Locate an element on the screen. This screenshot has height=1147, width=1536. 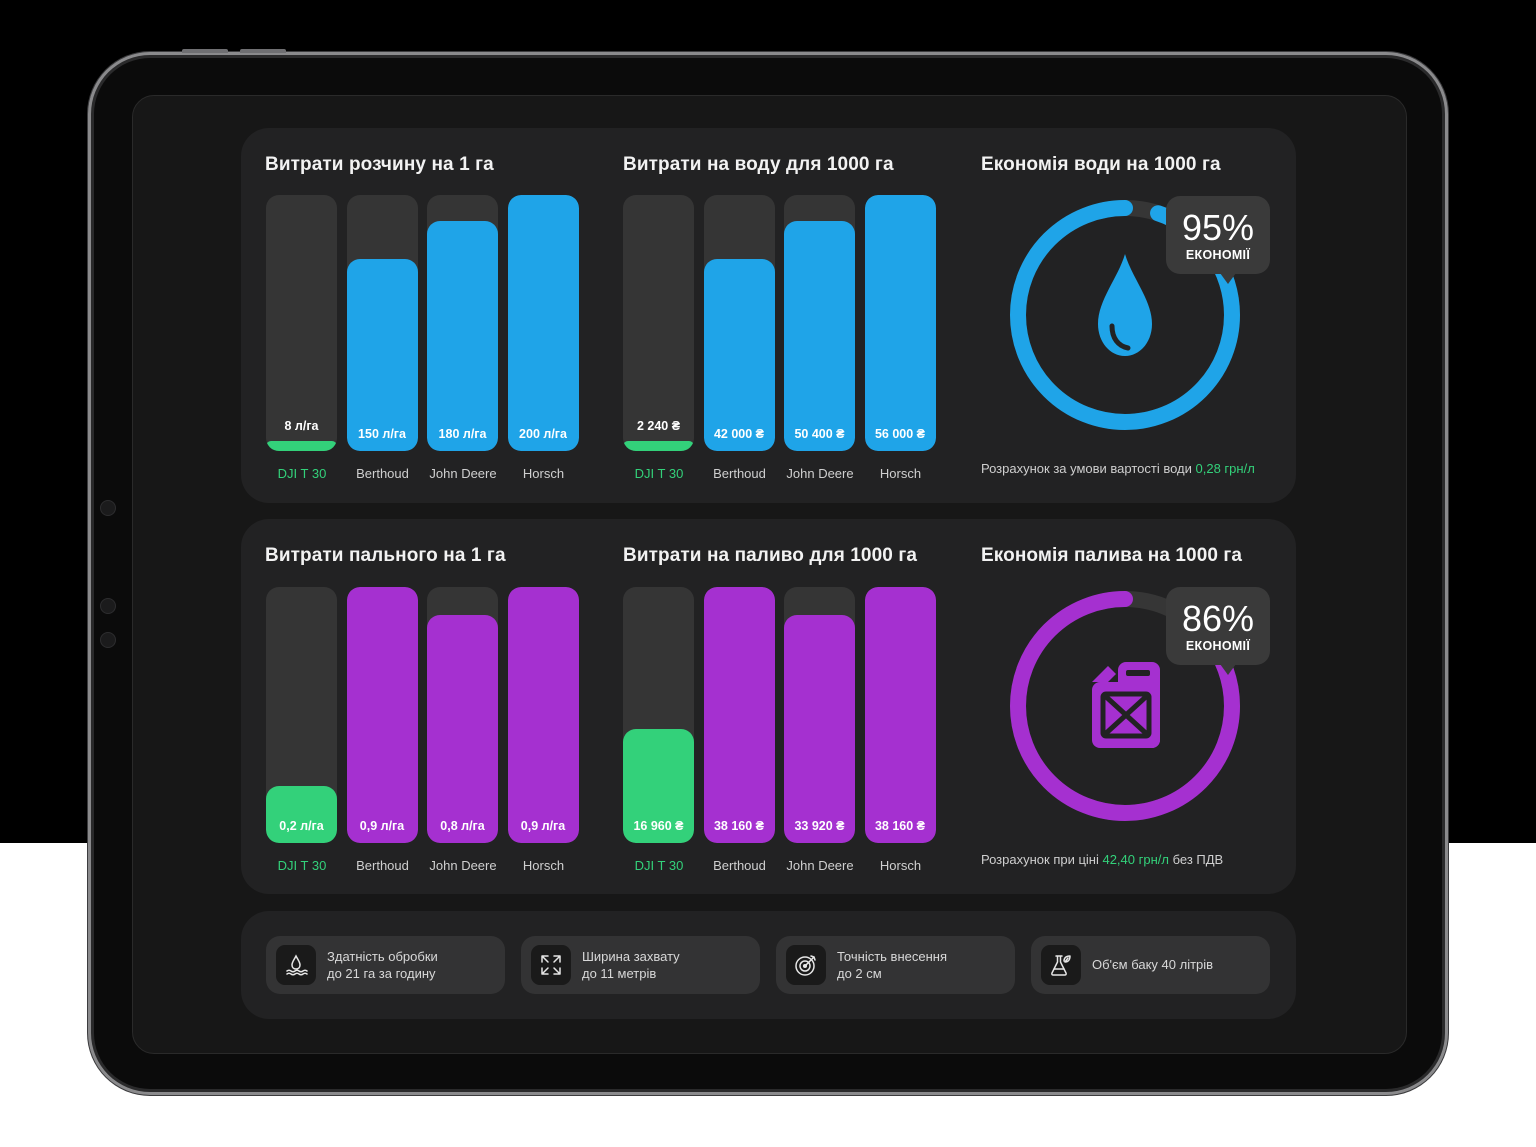
fuel-savings-caption: ЕКОНОМІЇ is located at coordinates (1218, 646).